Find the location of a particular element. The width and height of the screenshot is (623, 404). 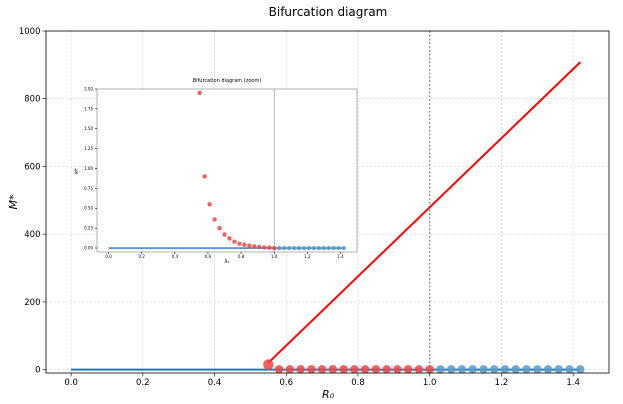

main-x-tick-label: 0.4 is located at coordinates (215, 383).